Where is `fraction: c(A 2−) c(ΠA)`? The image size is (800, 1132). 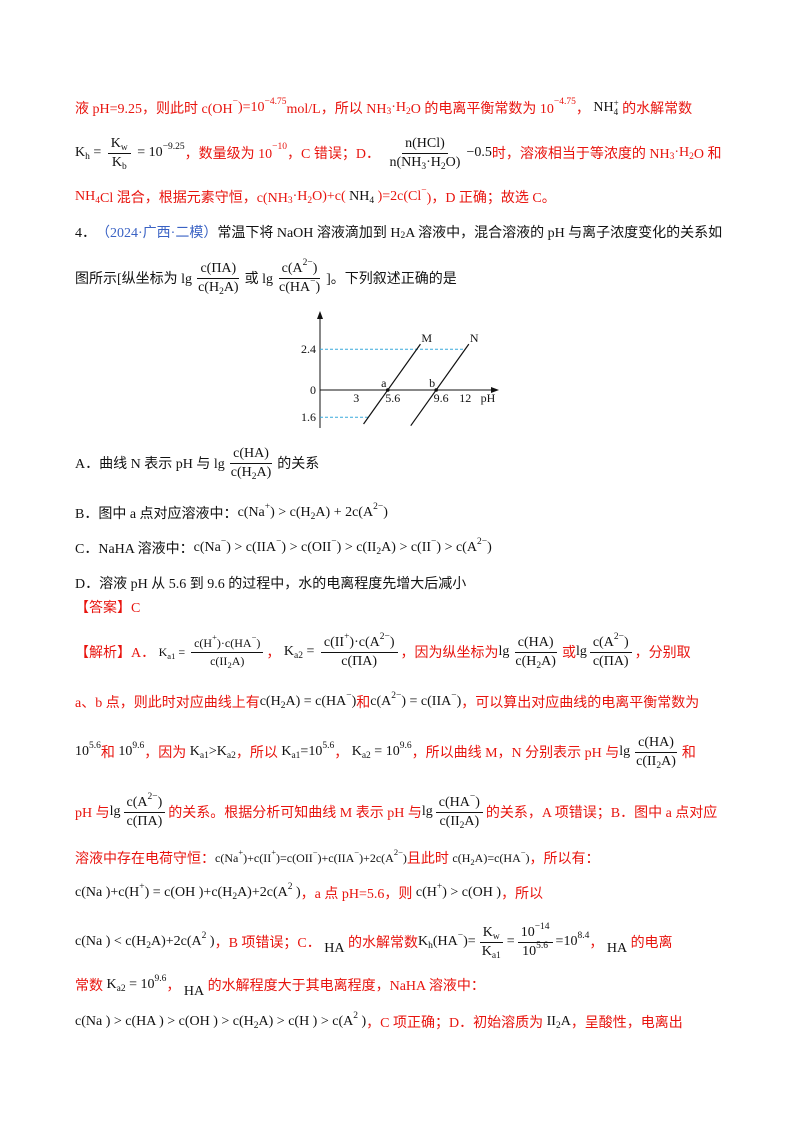 fraction: c(A 2−) c(ΠA) is located at coordinates (144, 811).